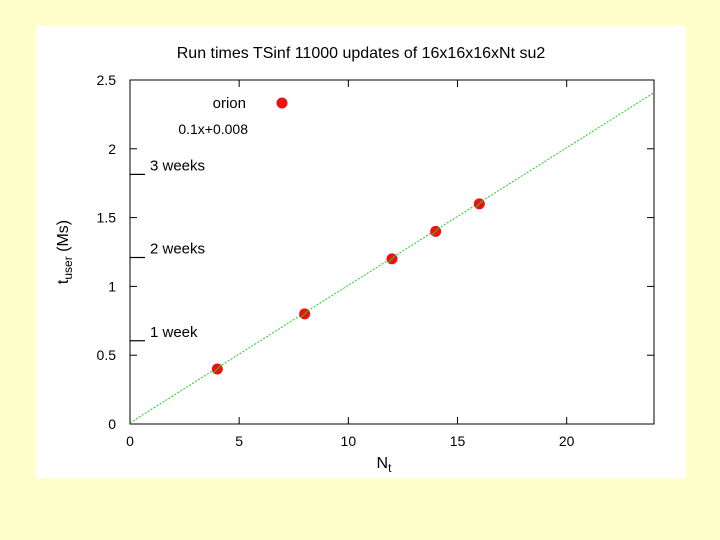  What do you see at coordinates (63, 281) in the screenshot?
I see `y-axis-label-main: t` at bounding box center [63, 281].